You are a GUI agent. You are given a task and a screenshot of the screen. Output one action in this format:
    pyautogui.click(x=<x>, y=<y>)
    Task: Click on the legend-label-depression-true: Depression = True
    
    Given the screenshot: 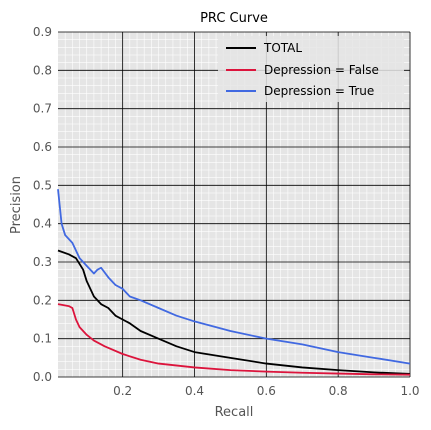 What is the action you would take?
    pyautogui.click(x=319, y=91)
    